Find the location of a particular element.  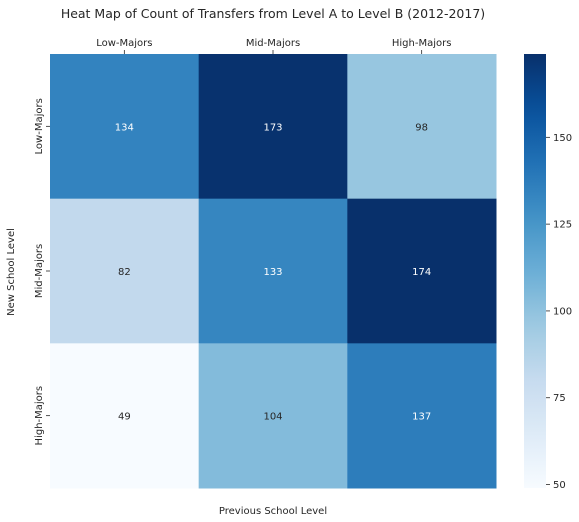

cell-value-label: 82 is located at coordinates (124, 272).